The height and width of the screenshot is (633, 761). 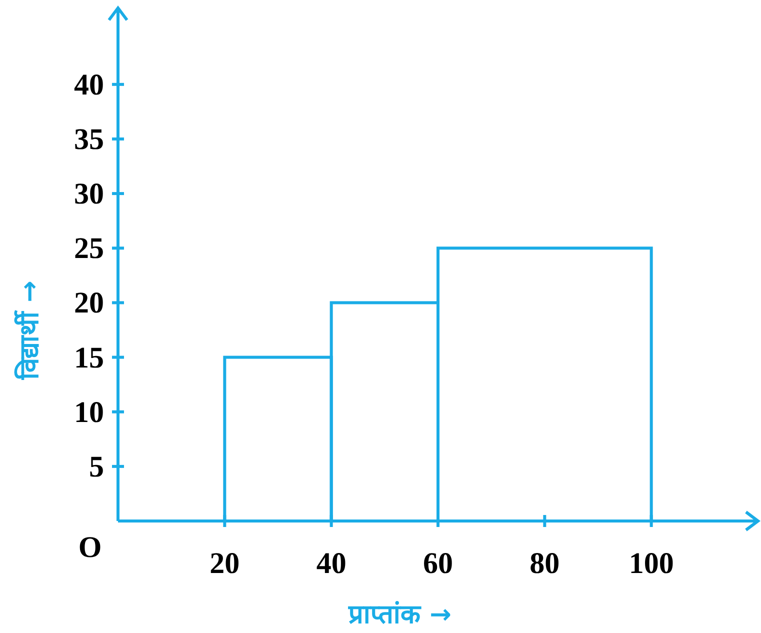 I want to click on y-tick-label: 10, so click(x=89, y=412).